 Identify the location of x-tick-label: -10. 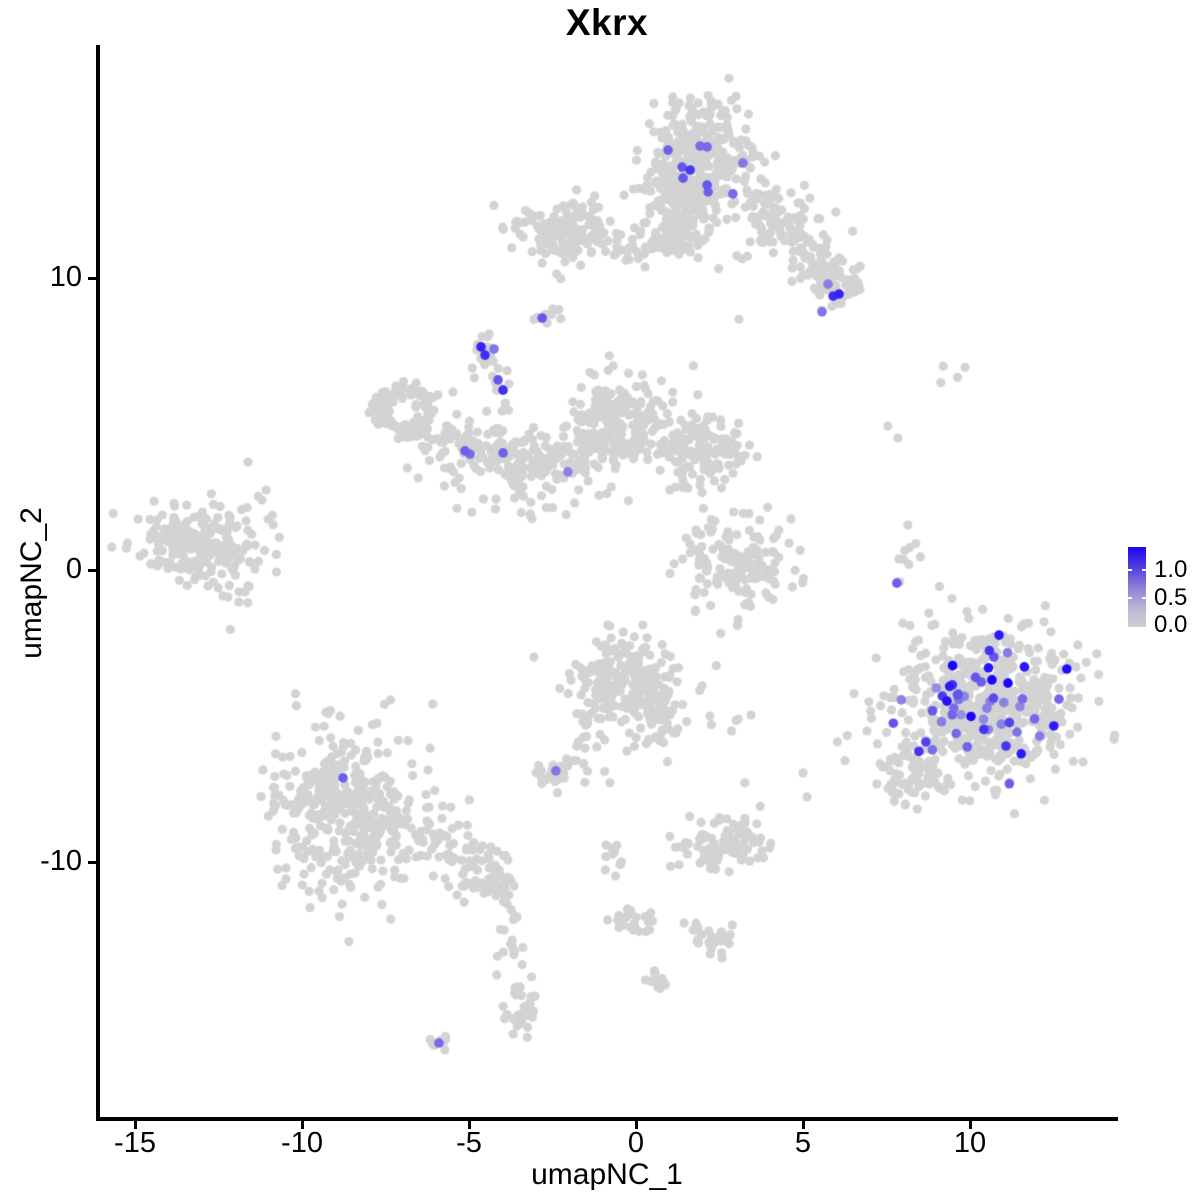
(302, 1143).